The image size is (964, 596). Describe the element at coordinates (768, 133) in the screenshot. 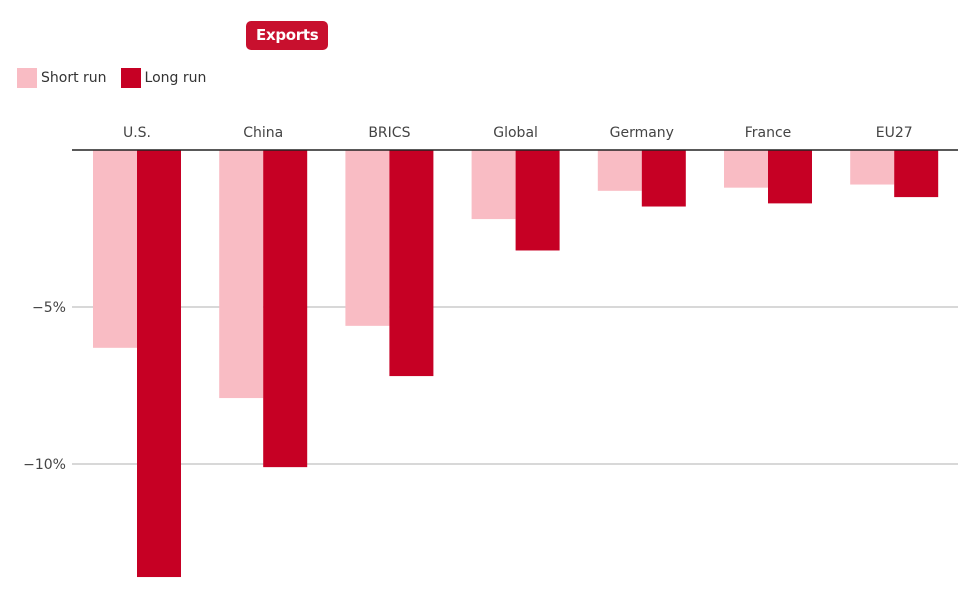

I see `category-label: France` at that location.